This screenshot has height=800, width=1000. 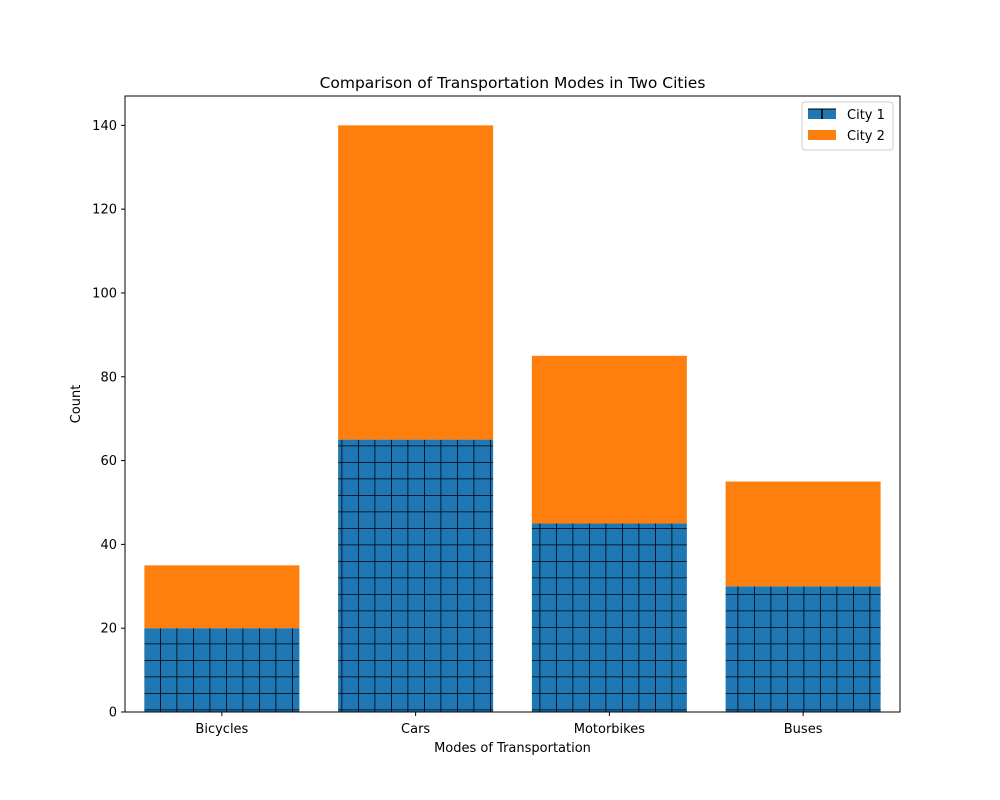 I want to click on legend-items: City 1 City 2, so click(x=846, y=126).